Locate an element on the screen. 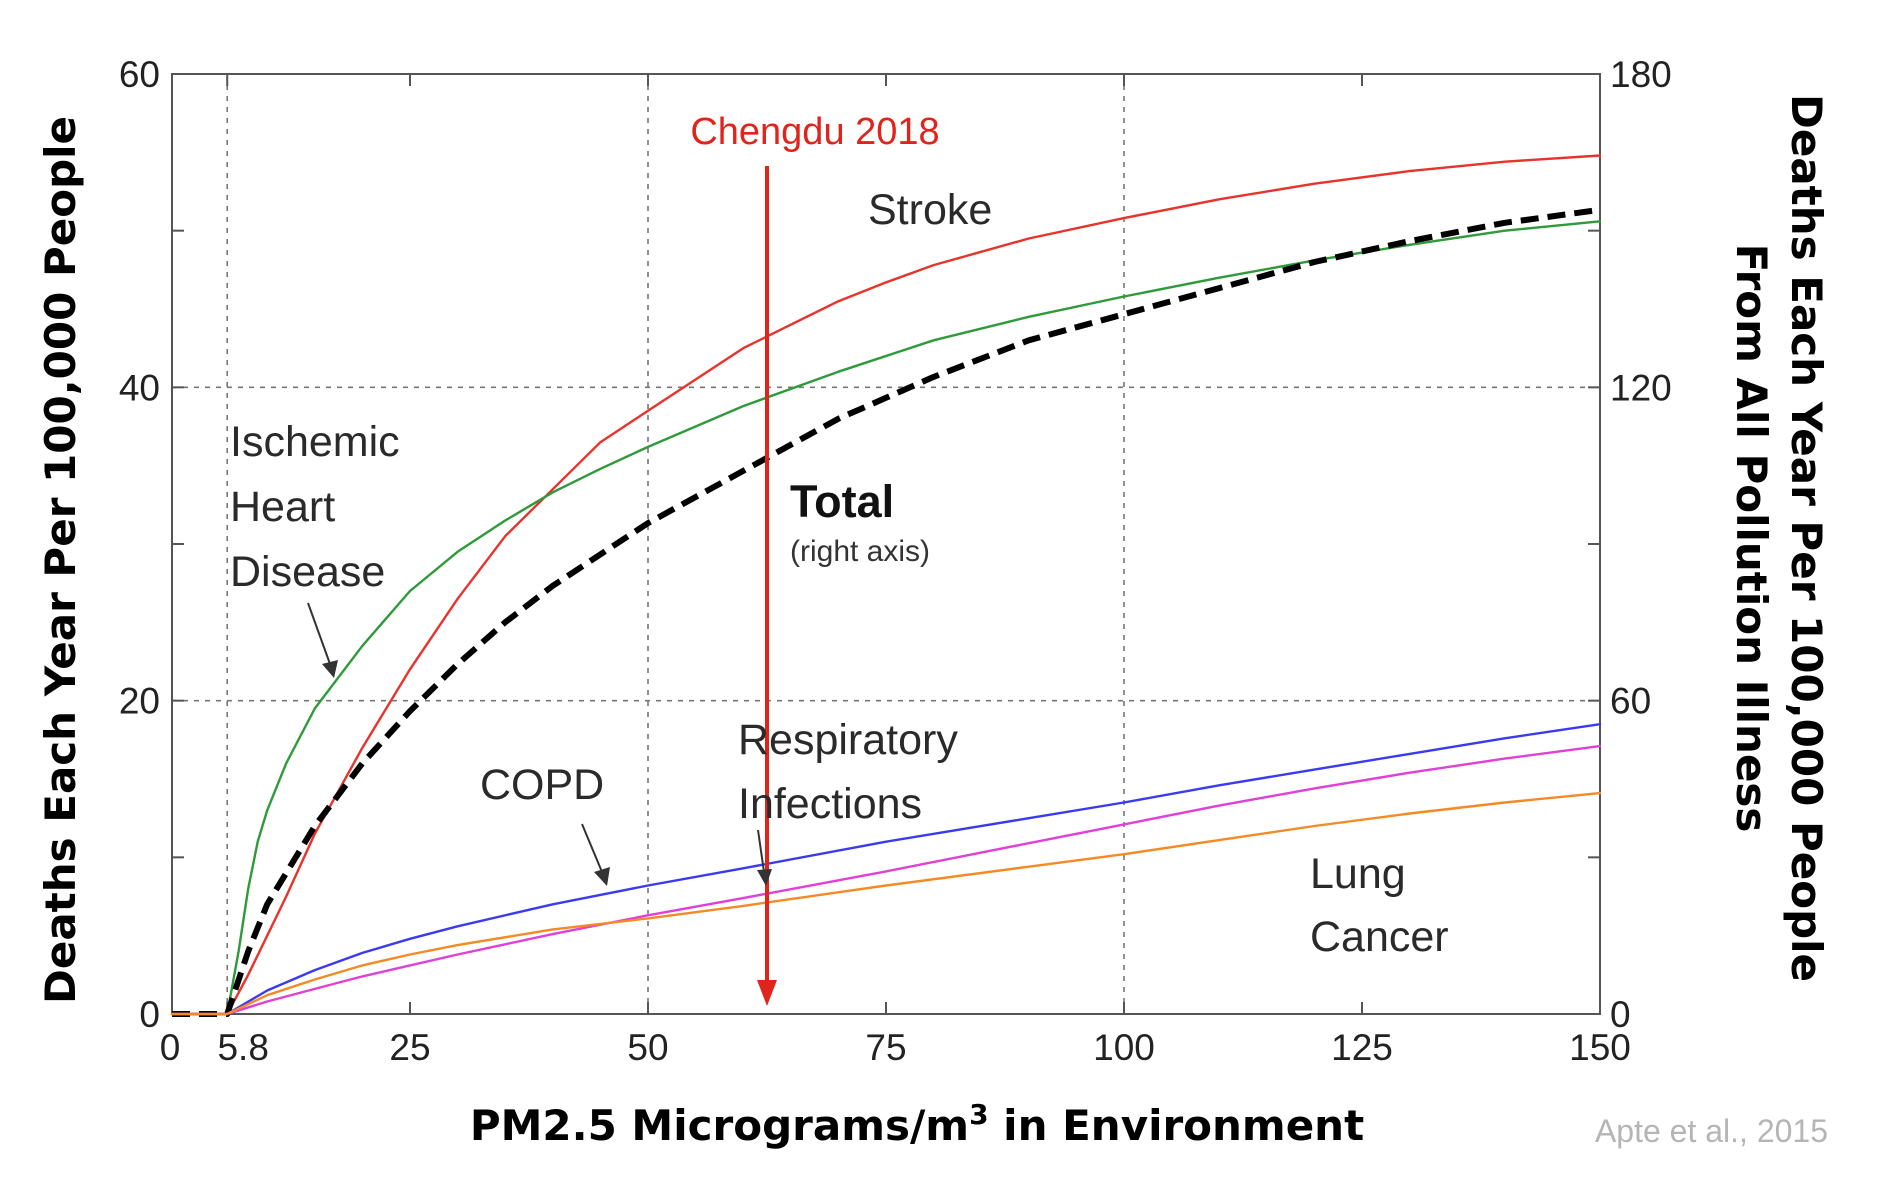  y-tick-label-left: 0 is located at coordinates (149, 1014).